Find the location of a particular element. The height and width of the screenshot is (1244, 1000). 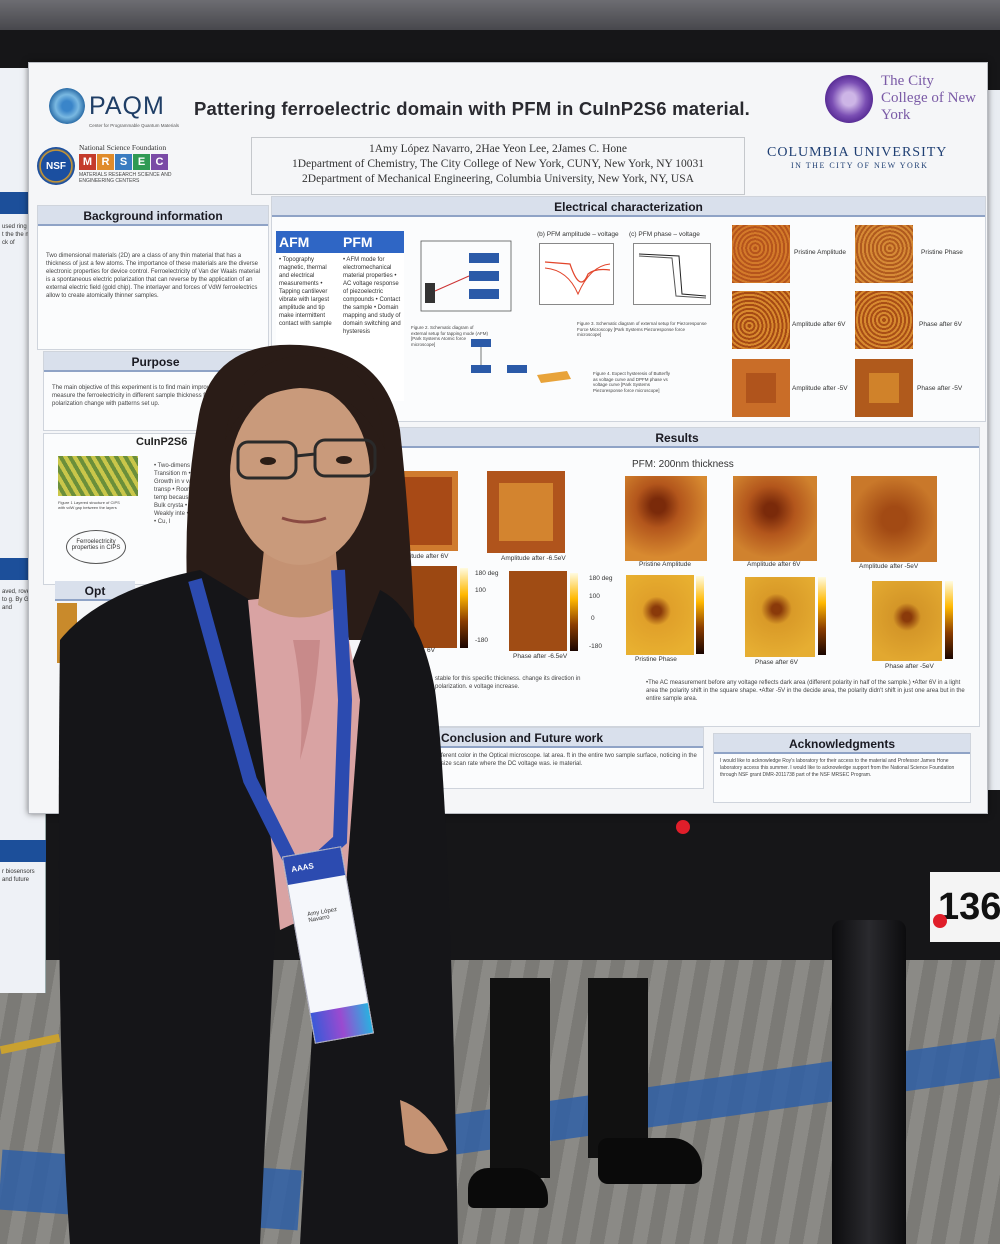

ccny-seal-icon is located at coordinates (849, 98).